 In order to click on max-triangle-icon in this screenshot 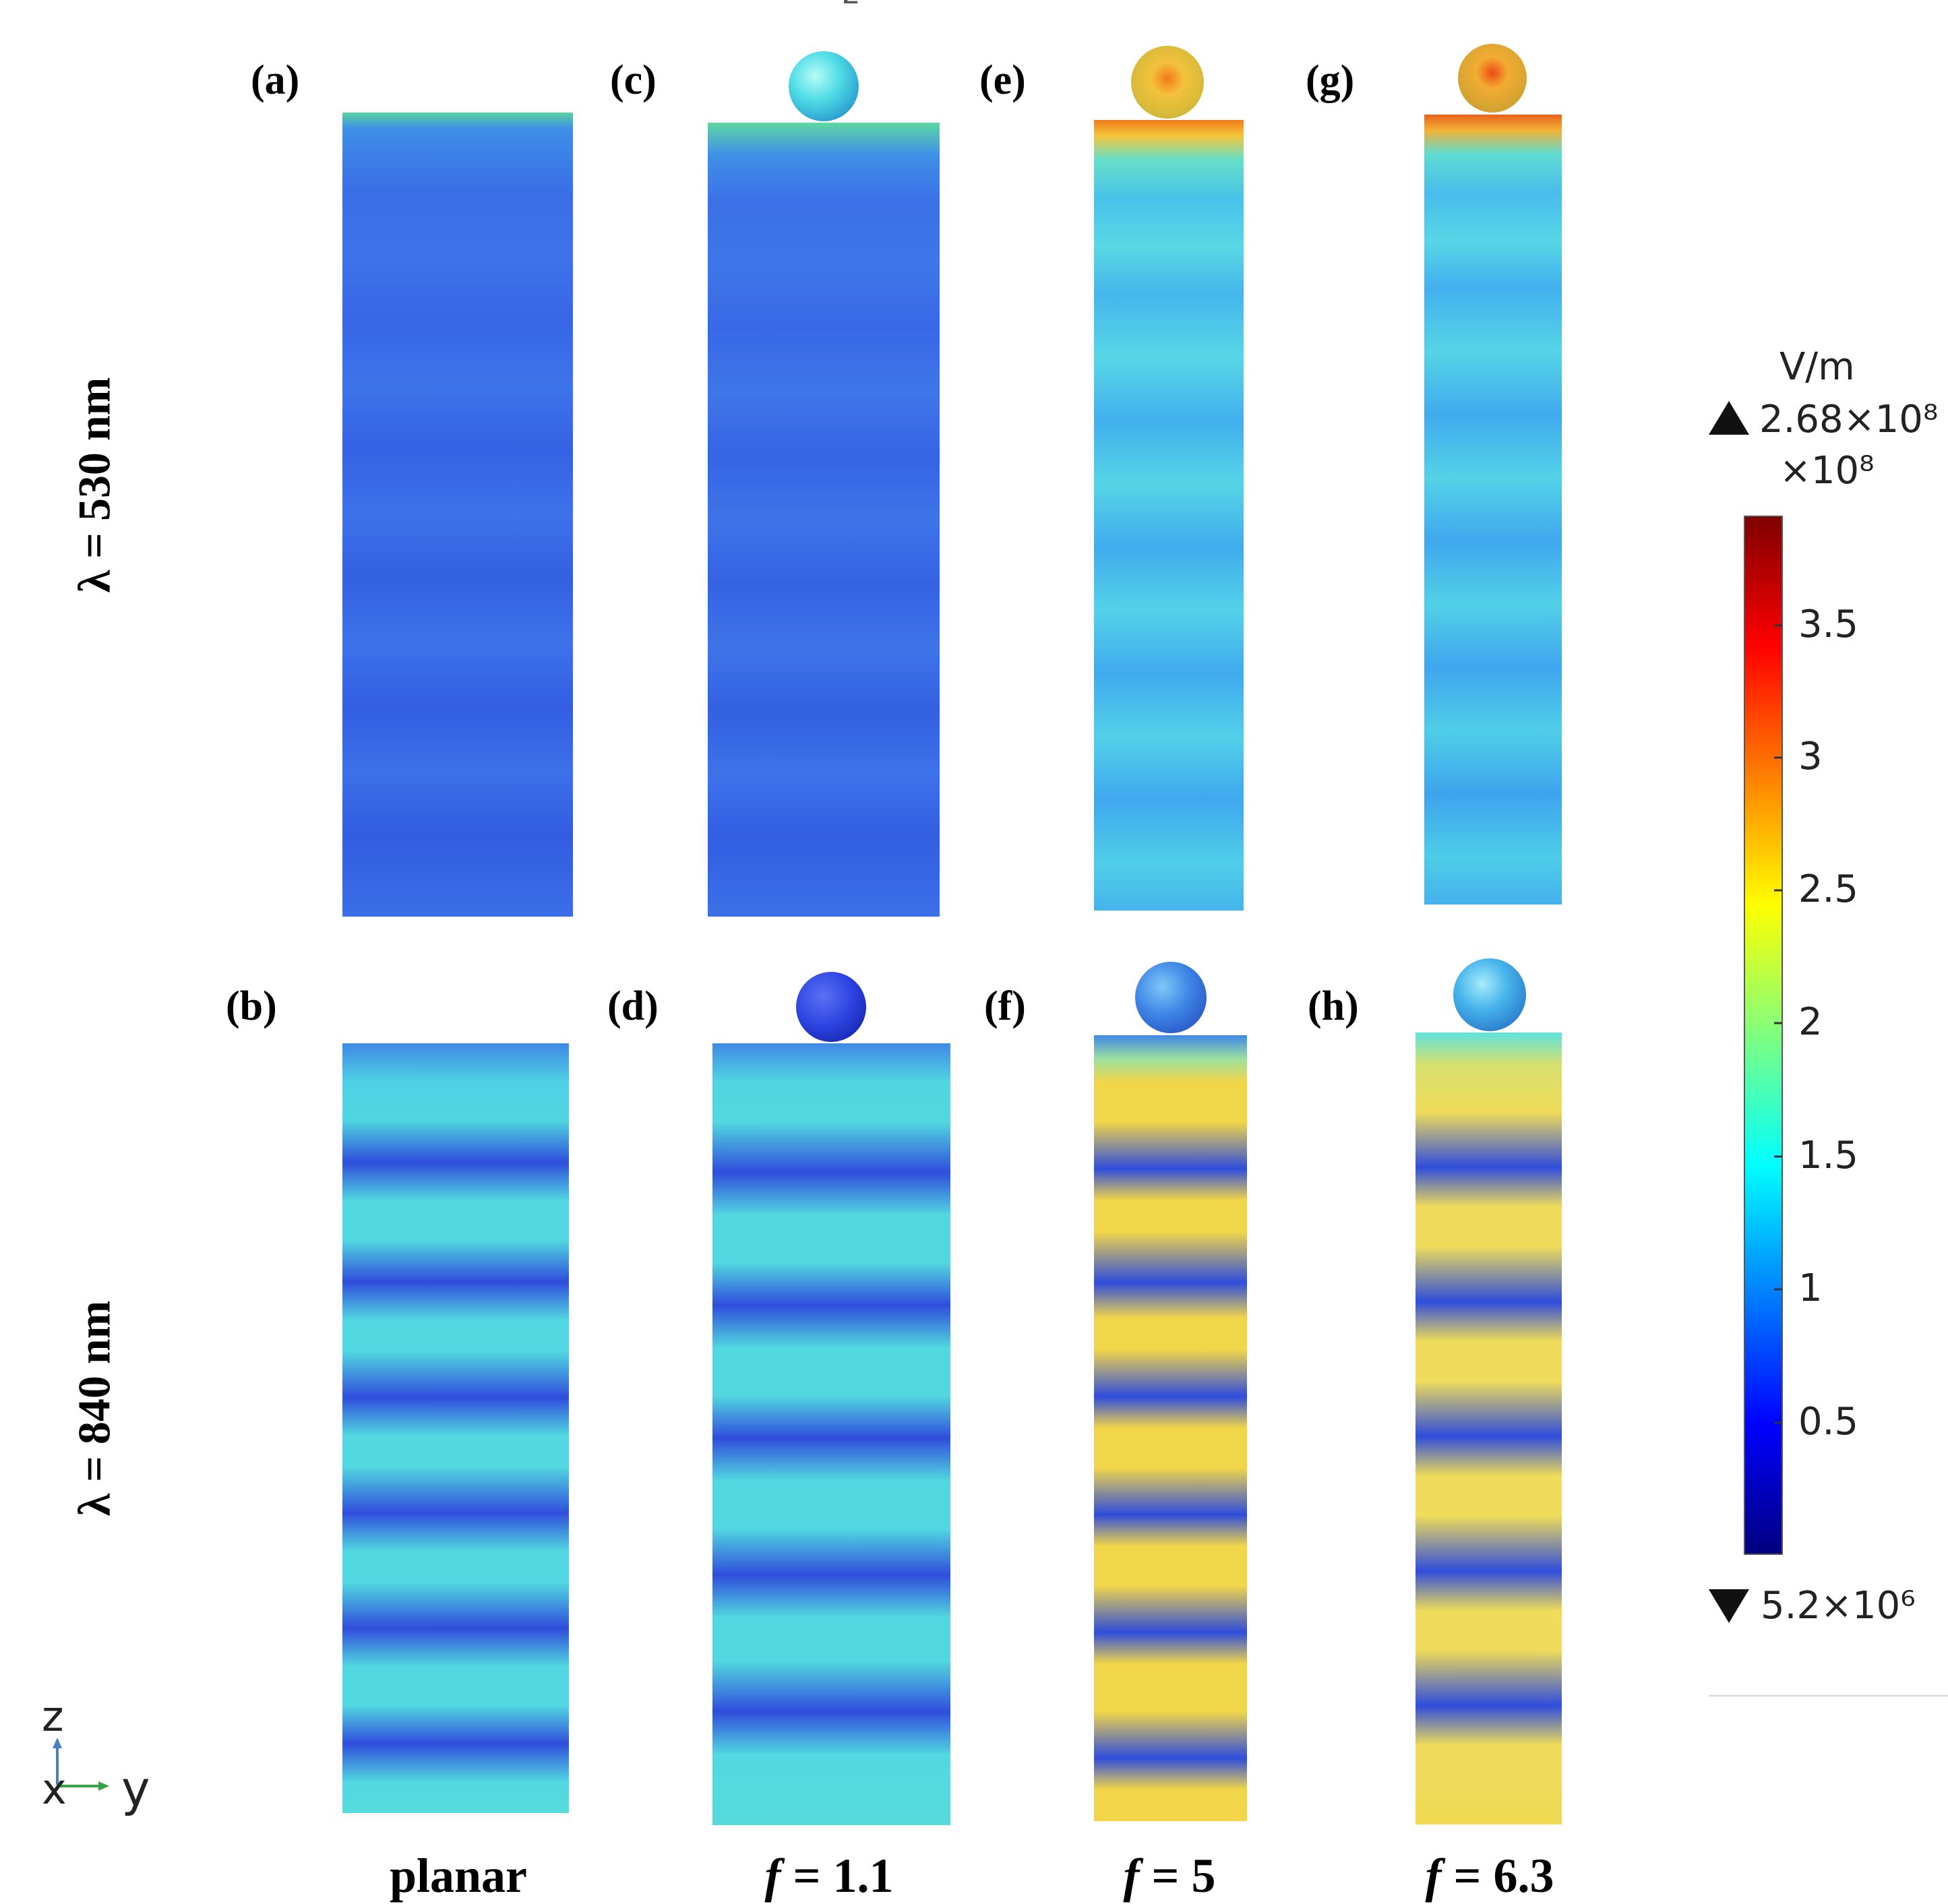, I will do `click(1729, 418)`.